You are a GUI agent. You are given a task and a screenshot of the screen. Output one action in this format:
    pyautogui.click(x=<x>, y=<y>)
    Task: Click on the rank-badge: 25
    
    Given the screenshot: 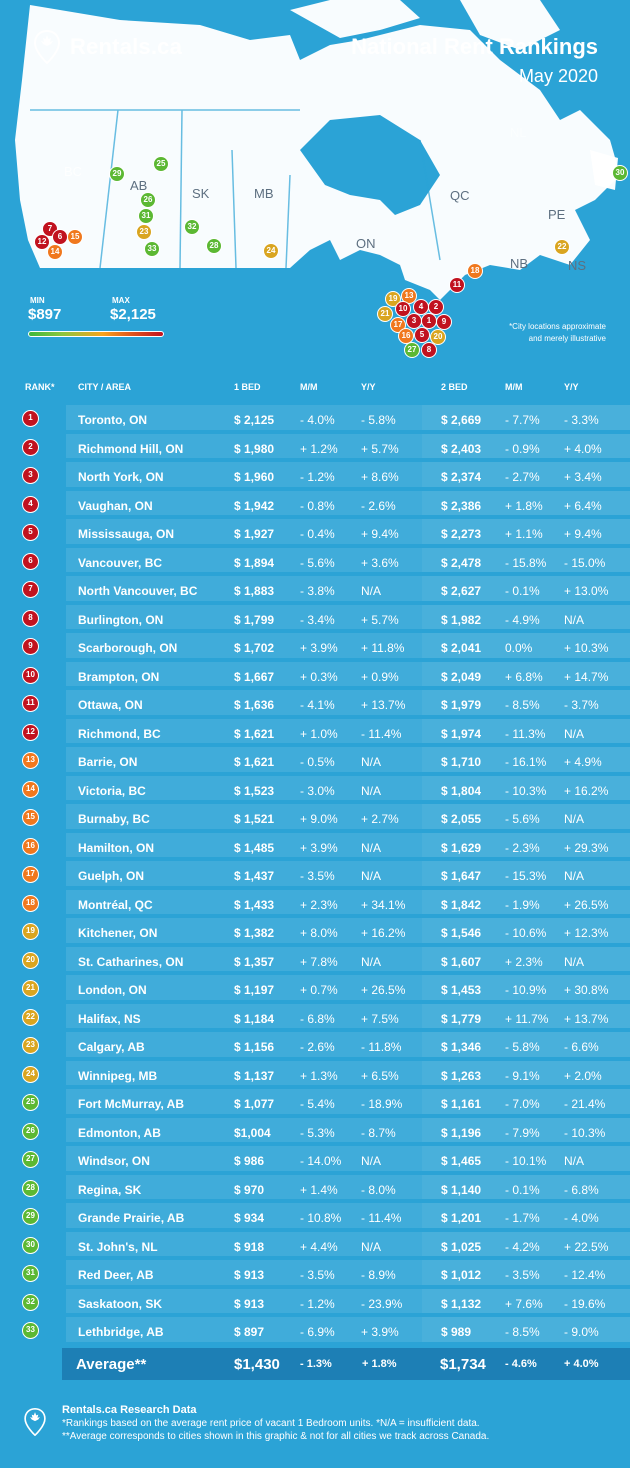 What is the action you would take?
    pyautogui.click(x=30, y=1102)
    